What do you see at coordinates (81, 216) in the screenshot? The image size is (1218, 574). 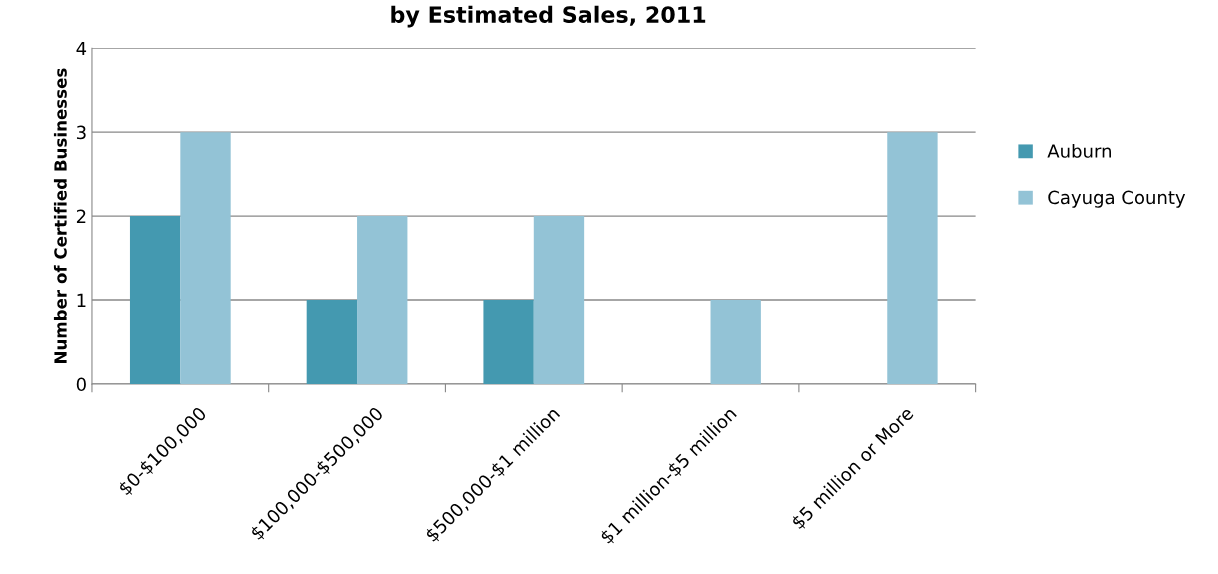 I see `y-tick-label: 2` at bounding box center [81, 216].